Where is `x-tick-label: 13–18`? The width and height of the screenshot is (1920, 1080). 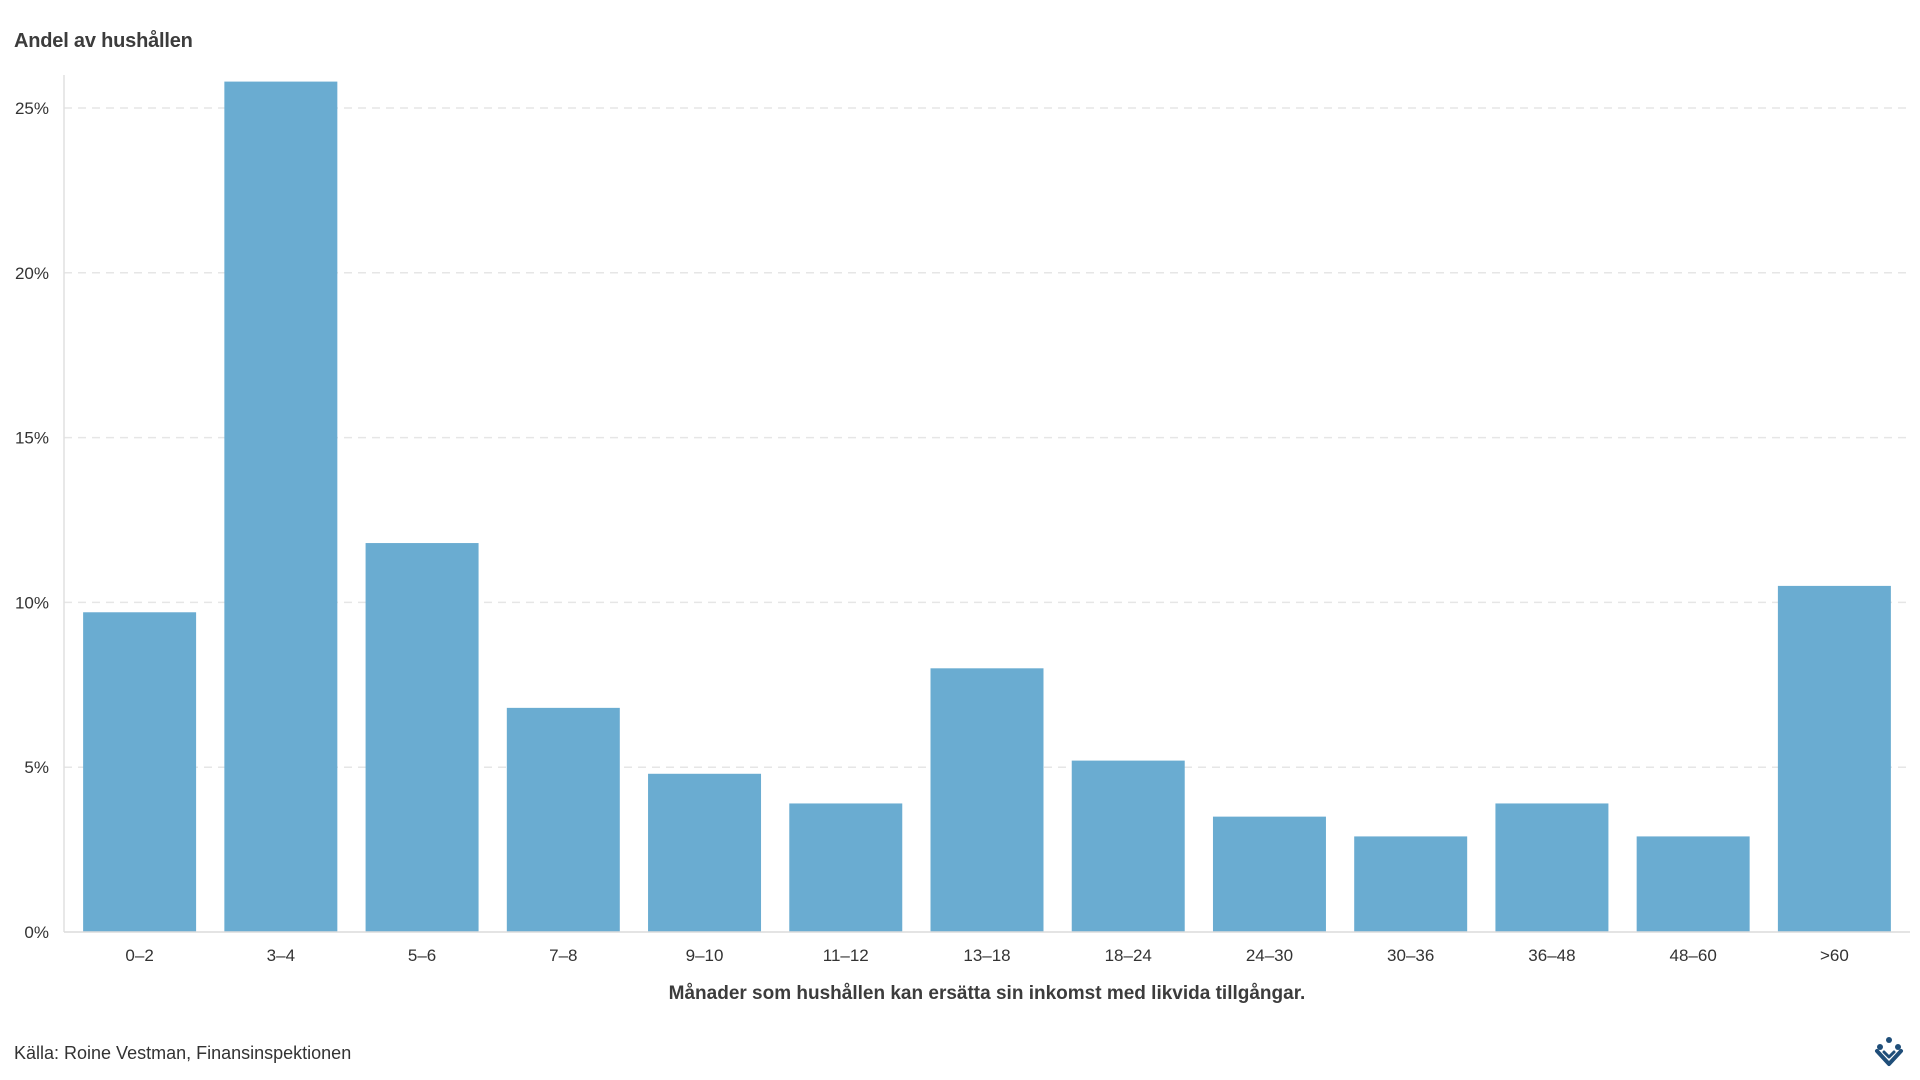 x-tick-label: 13–18 is located at coordinates (986, 955).